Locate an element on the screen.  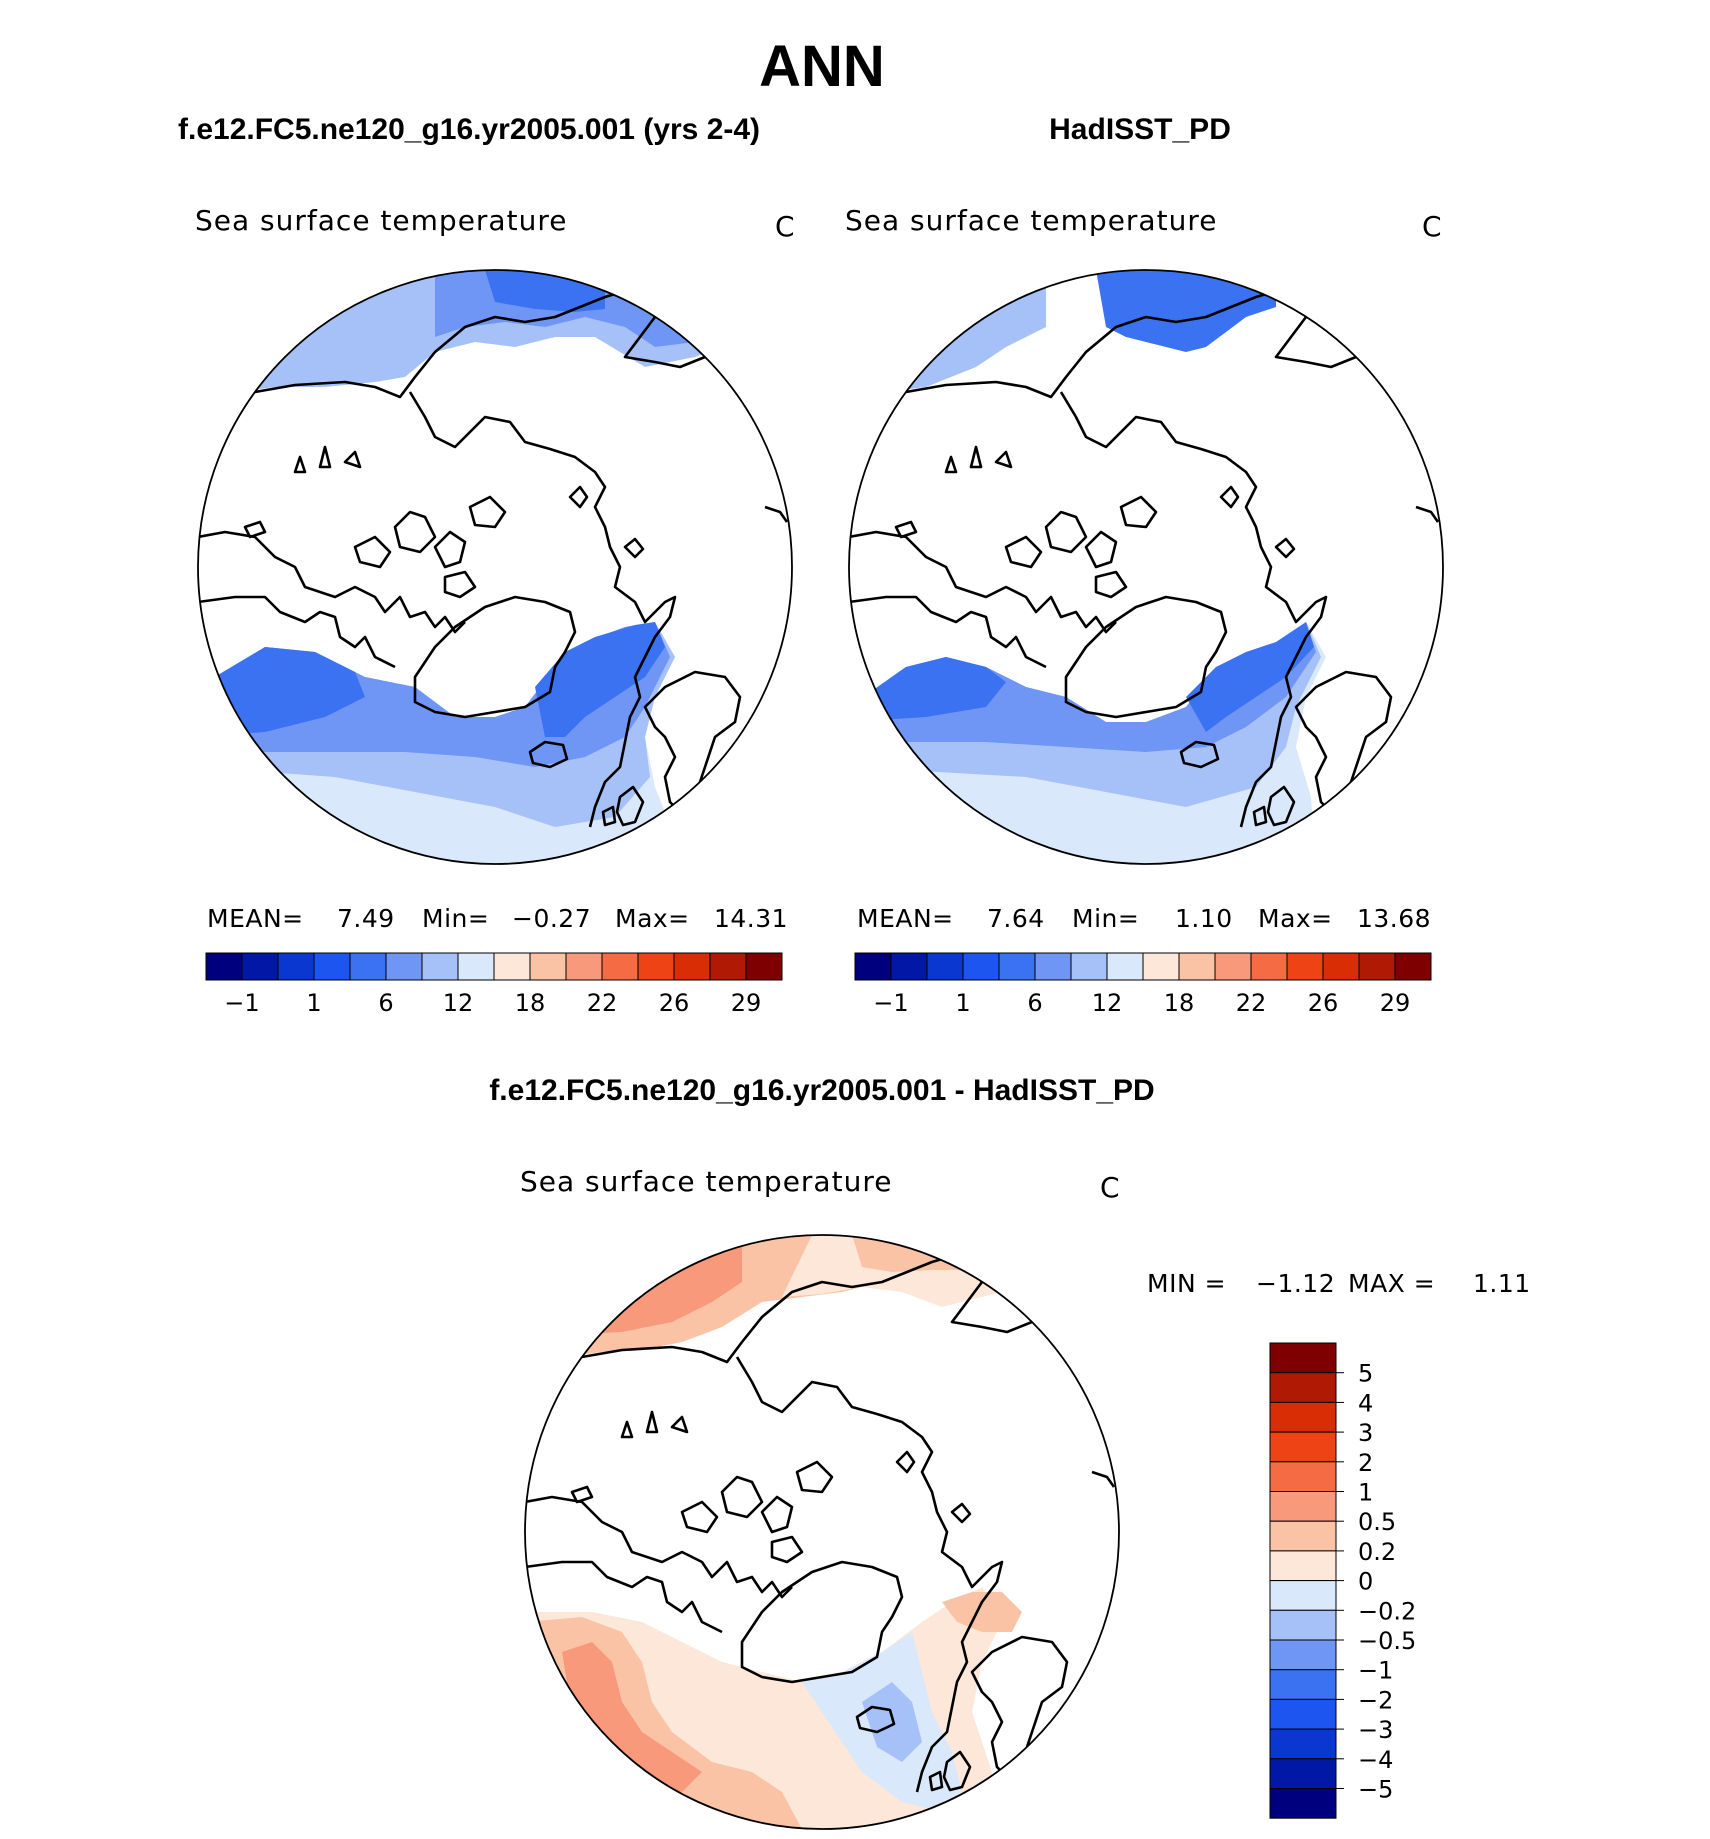
panel1-mean-label: MEAN= is located at coordinates (255, 918).